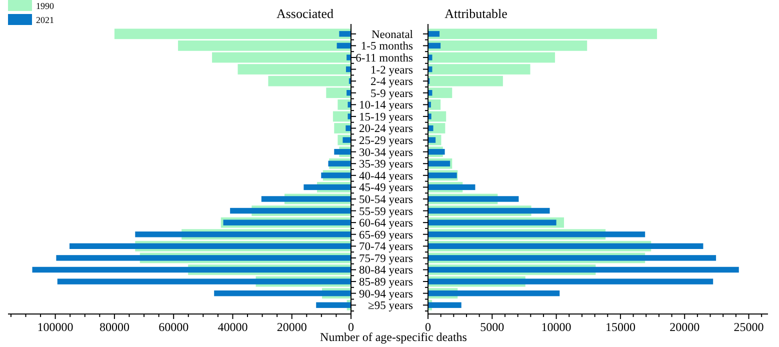 The image size is (779, 347). I want to click on x-tick-label: 80000, so click(114, 327).